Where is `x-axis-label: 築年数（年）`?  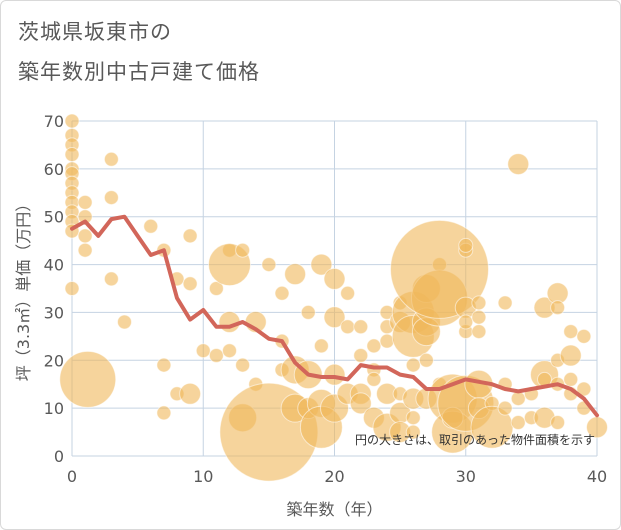 x-axis-label: 築年数（年） is located at coordinates (334, 509).